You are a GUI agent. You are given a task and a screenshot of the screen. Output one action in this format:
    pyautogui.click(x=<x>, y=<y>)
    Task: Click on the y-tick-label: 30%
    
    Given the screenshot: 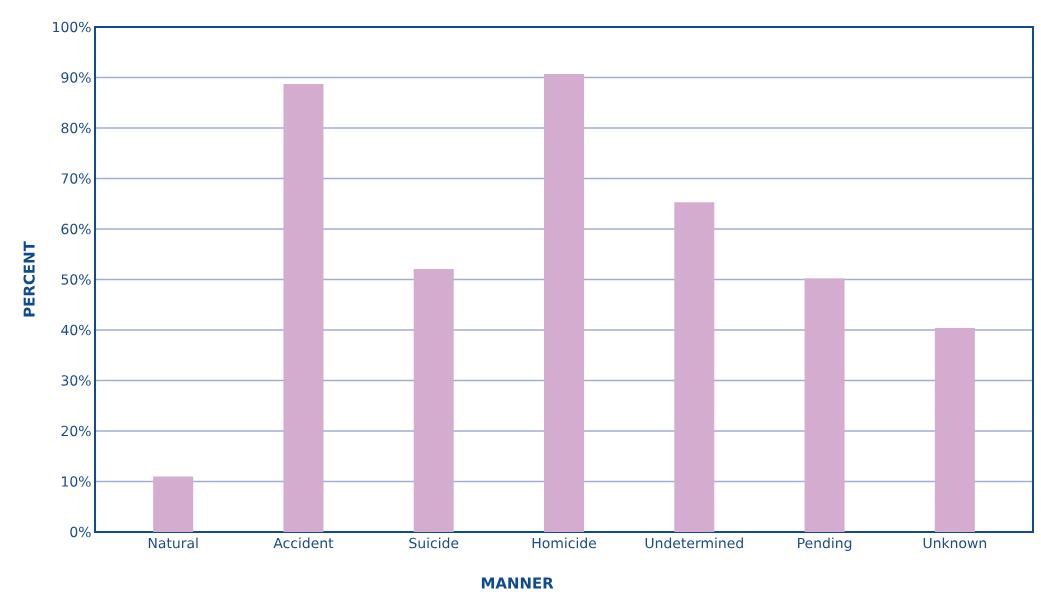 What is the action you would take?
    pyautogui.click(x=76, y=380)
    